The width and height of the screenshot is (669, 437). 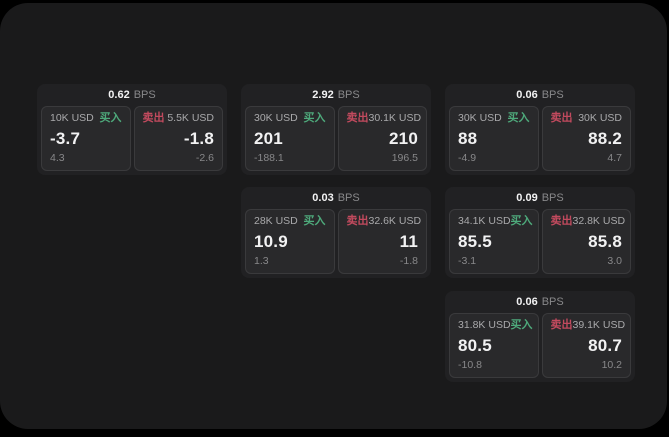 What do you see at coordinates (178, 138) in the screenshot?
I see `sell-tile: 卖出 5.5K USD -1.8 -2.6` at bounding box center [178, 138].